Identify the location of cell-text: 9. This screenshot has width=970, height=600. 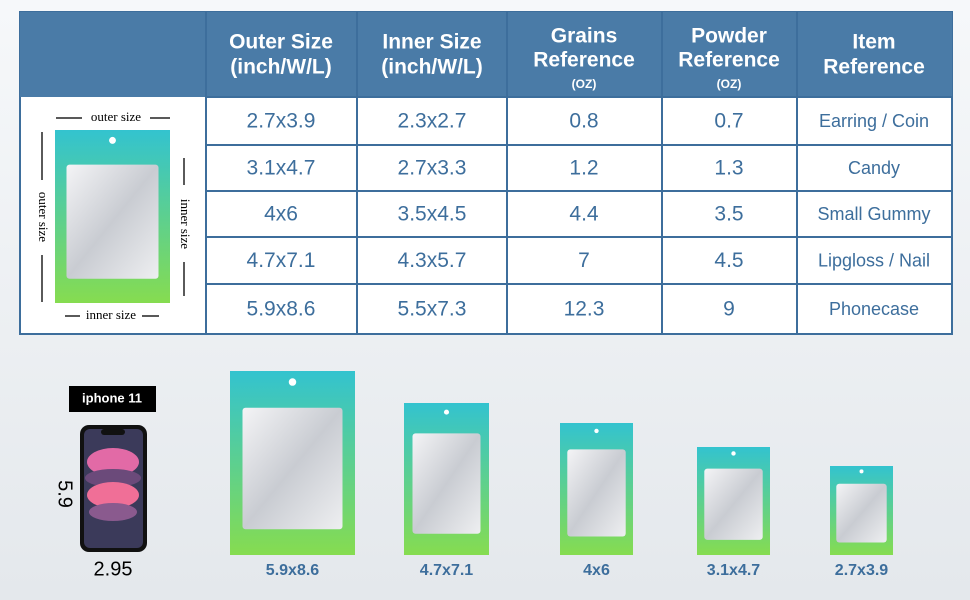
(729, 309).